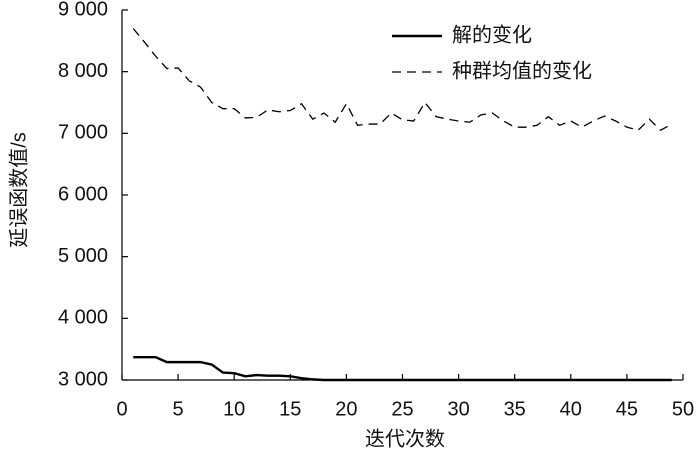  I want to click on x-tick-label: 25, so click(402, 409).